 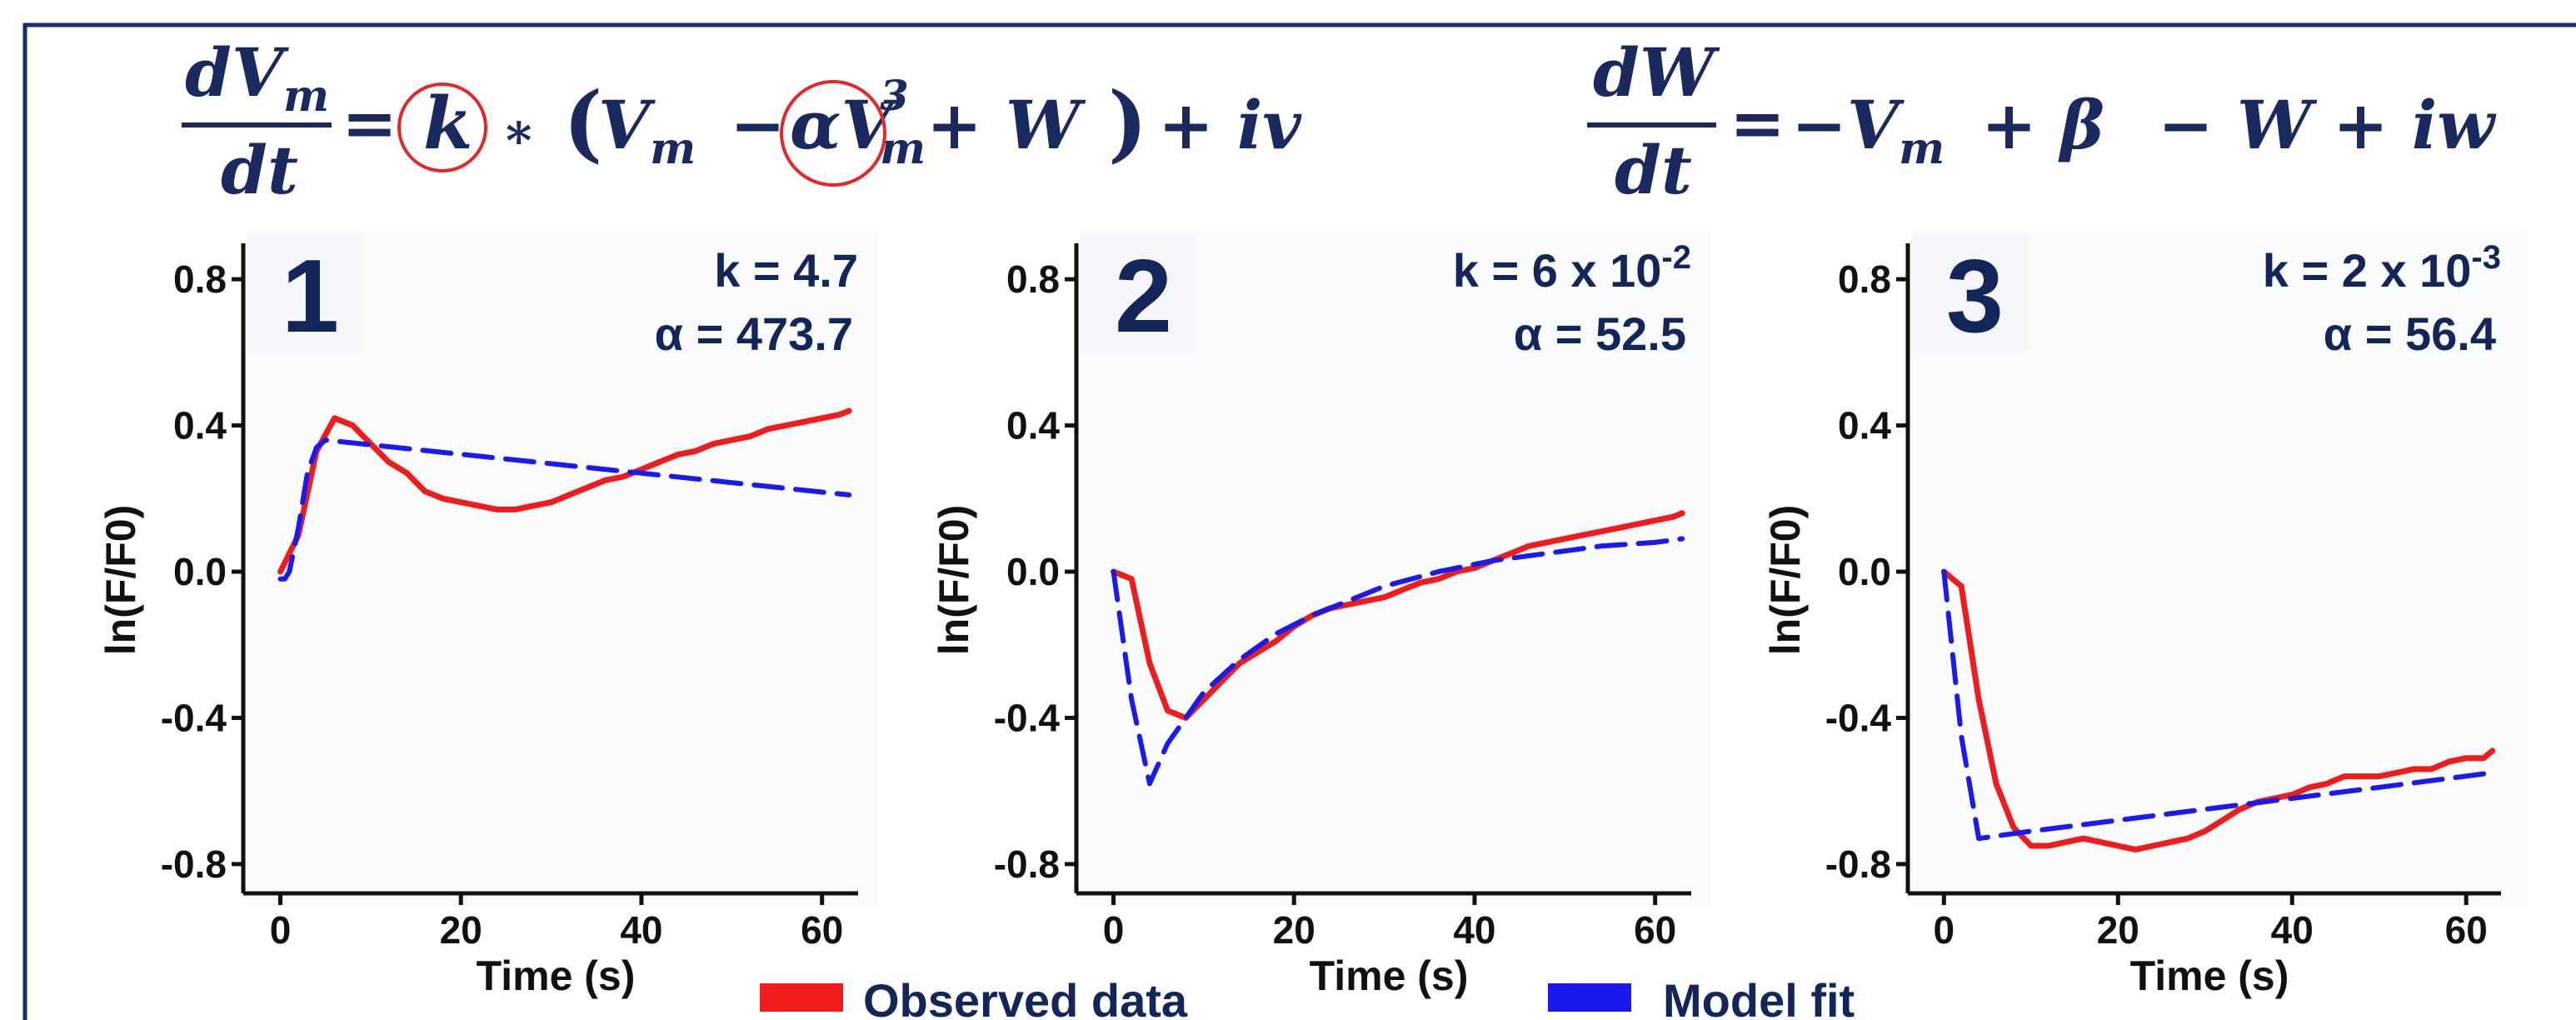 I want to click on eq1-equals: =, so click(x=369, y=122).